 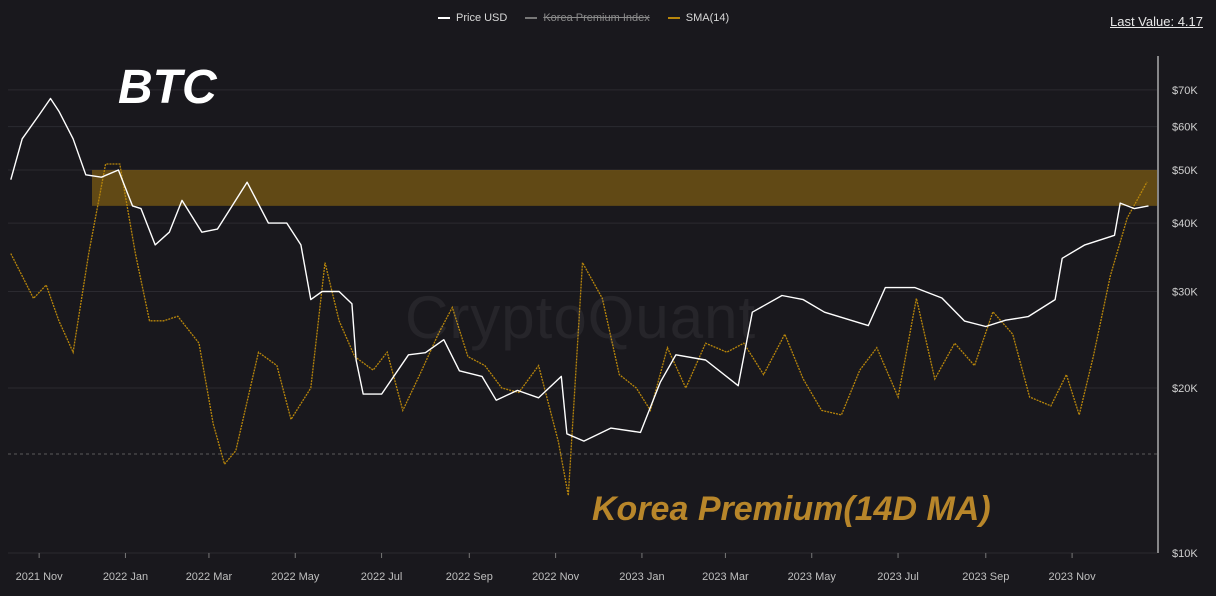 I want to click on legend-sma-swatch, so click(x=673, y=18).